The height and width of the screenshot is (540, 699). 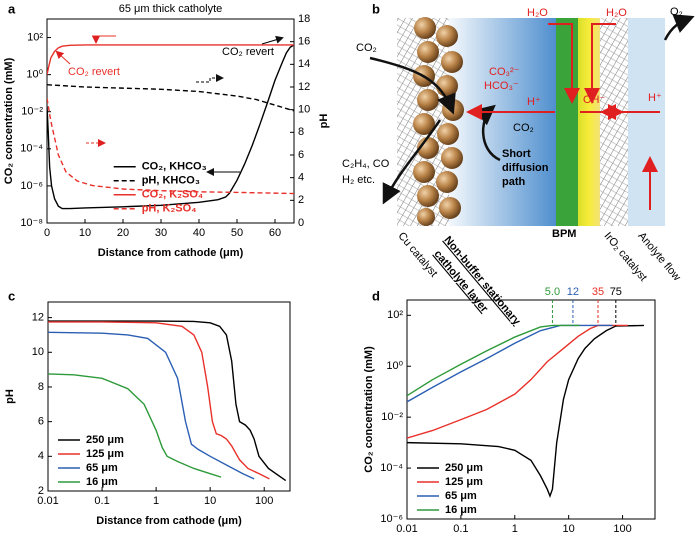 What do you see at coordinates (394, 366) in the screenshot?
I see `y-tick-label: 10⁰` at bounding box center [394, 366].